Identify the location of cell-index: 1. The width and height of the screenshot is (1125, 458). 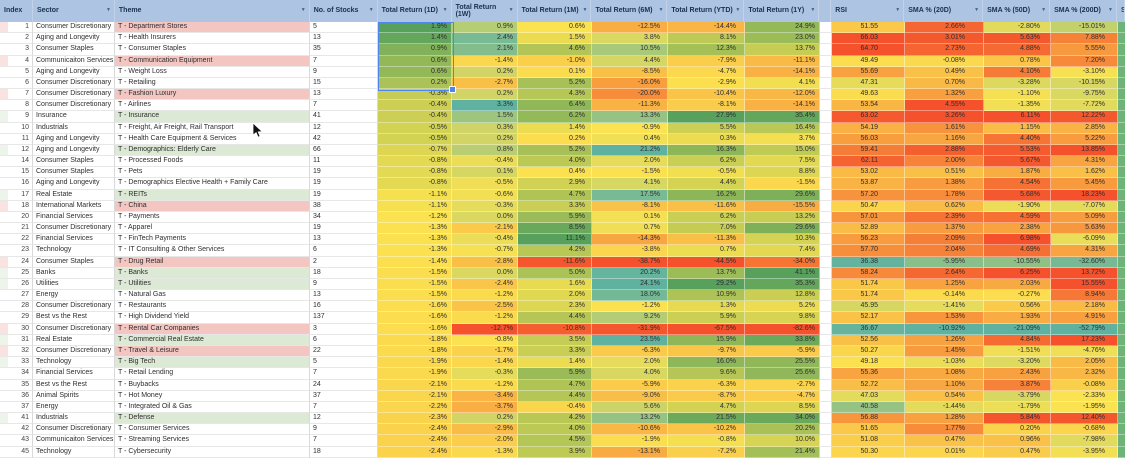
(16, 28).